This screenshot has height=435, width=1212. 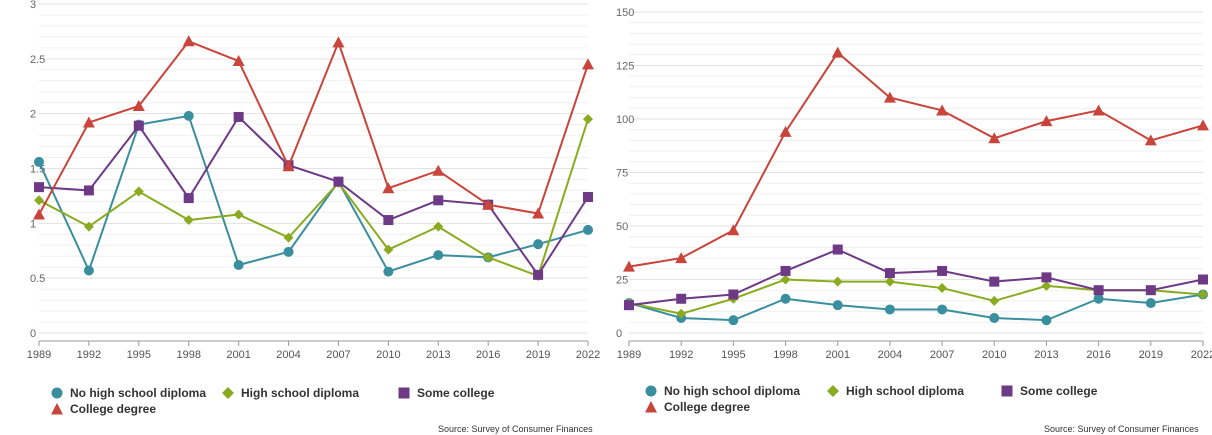 What do you see at coordinates (300, 393) in the screenshot?
I see `legend-label: High school diploma` at bounding box center [300, 393].